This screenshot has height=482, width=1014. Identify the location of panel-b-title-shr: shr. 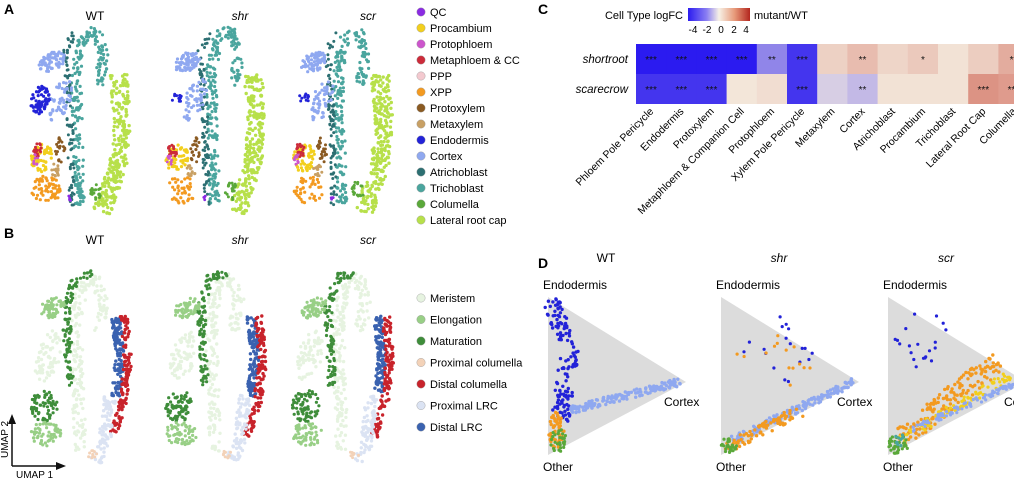
(241, 240).